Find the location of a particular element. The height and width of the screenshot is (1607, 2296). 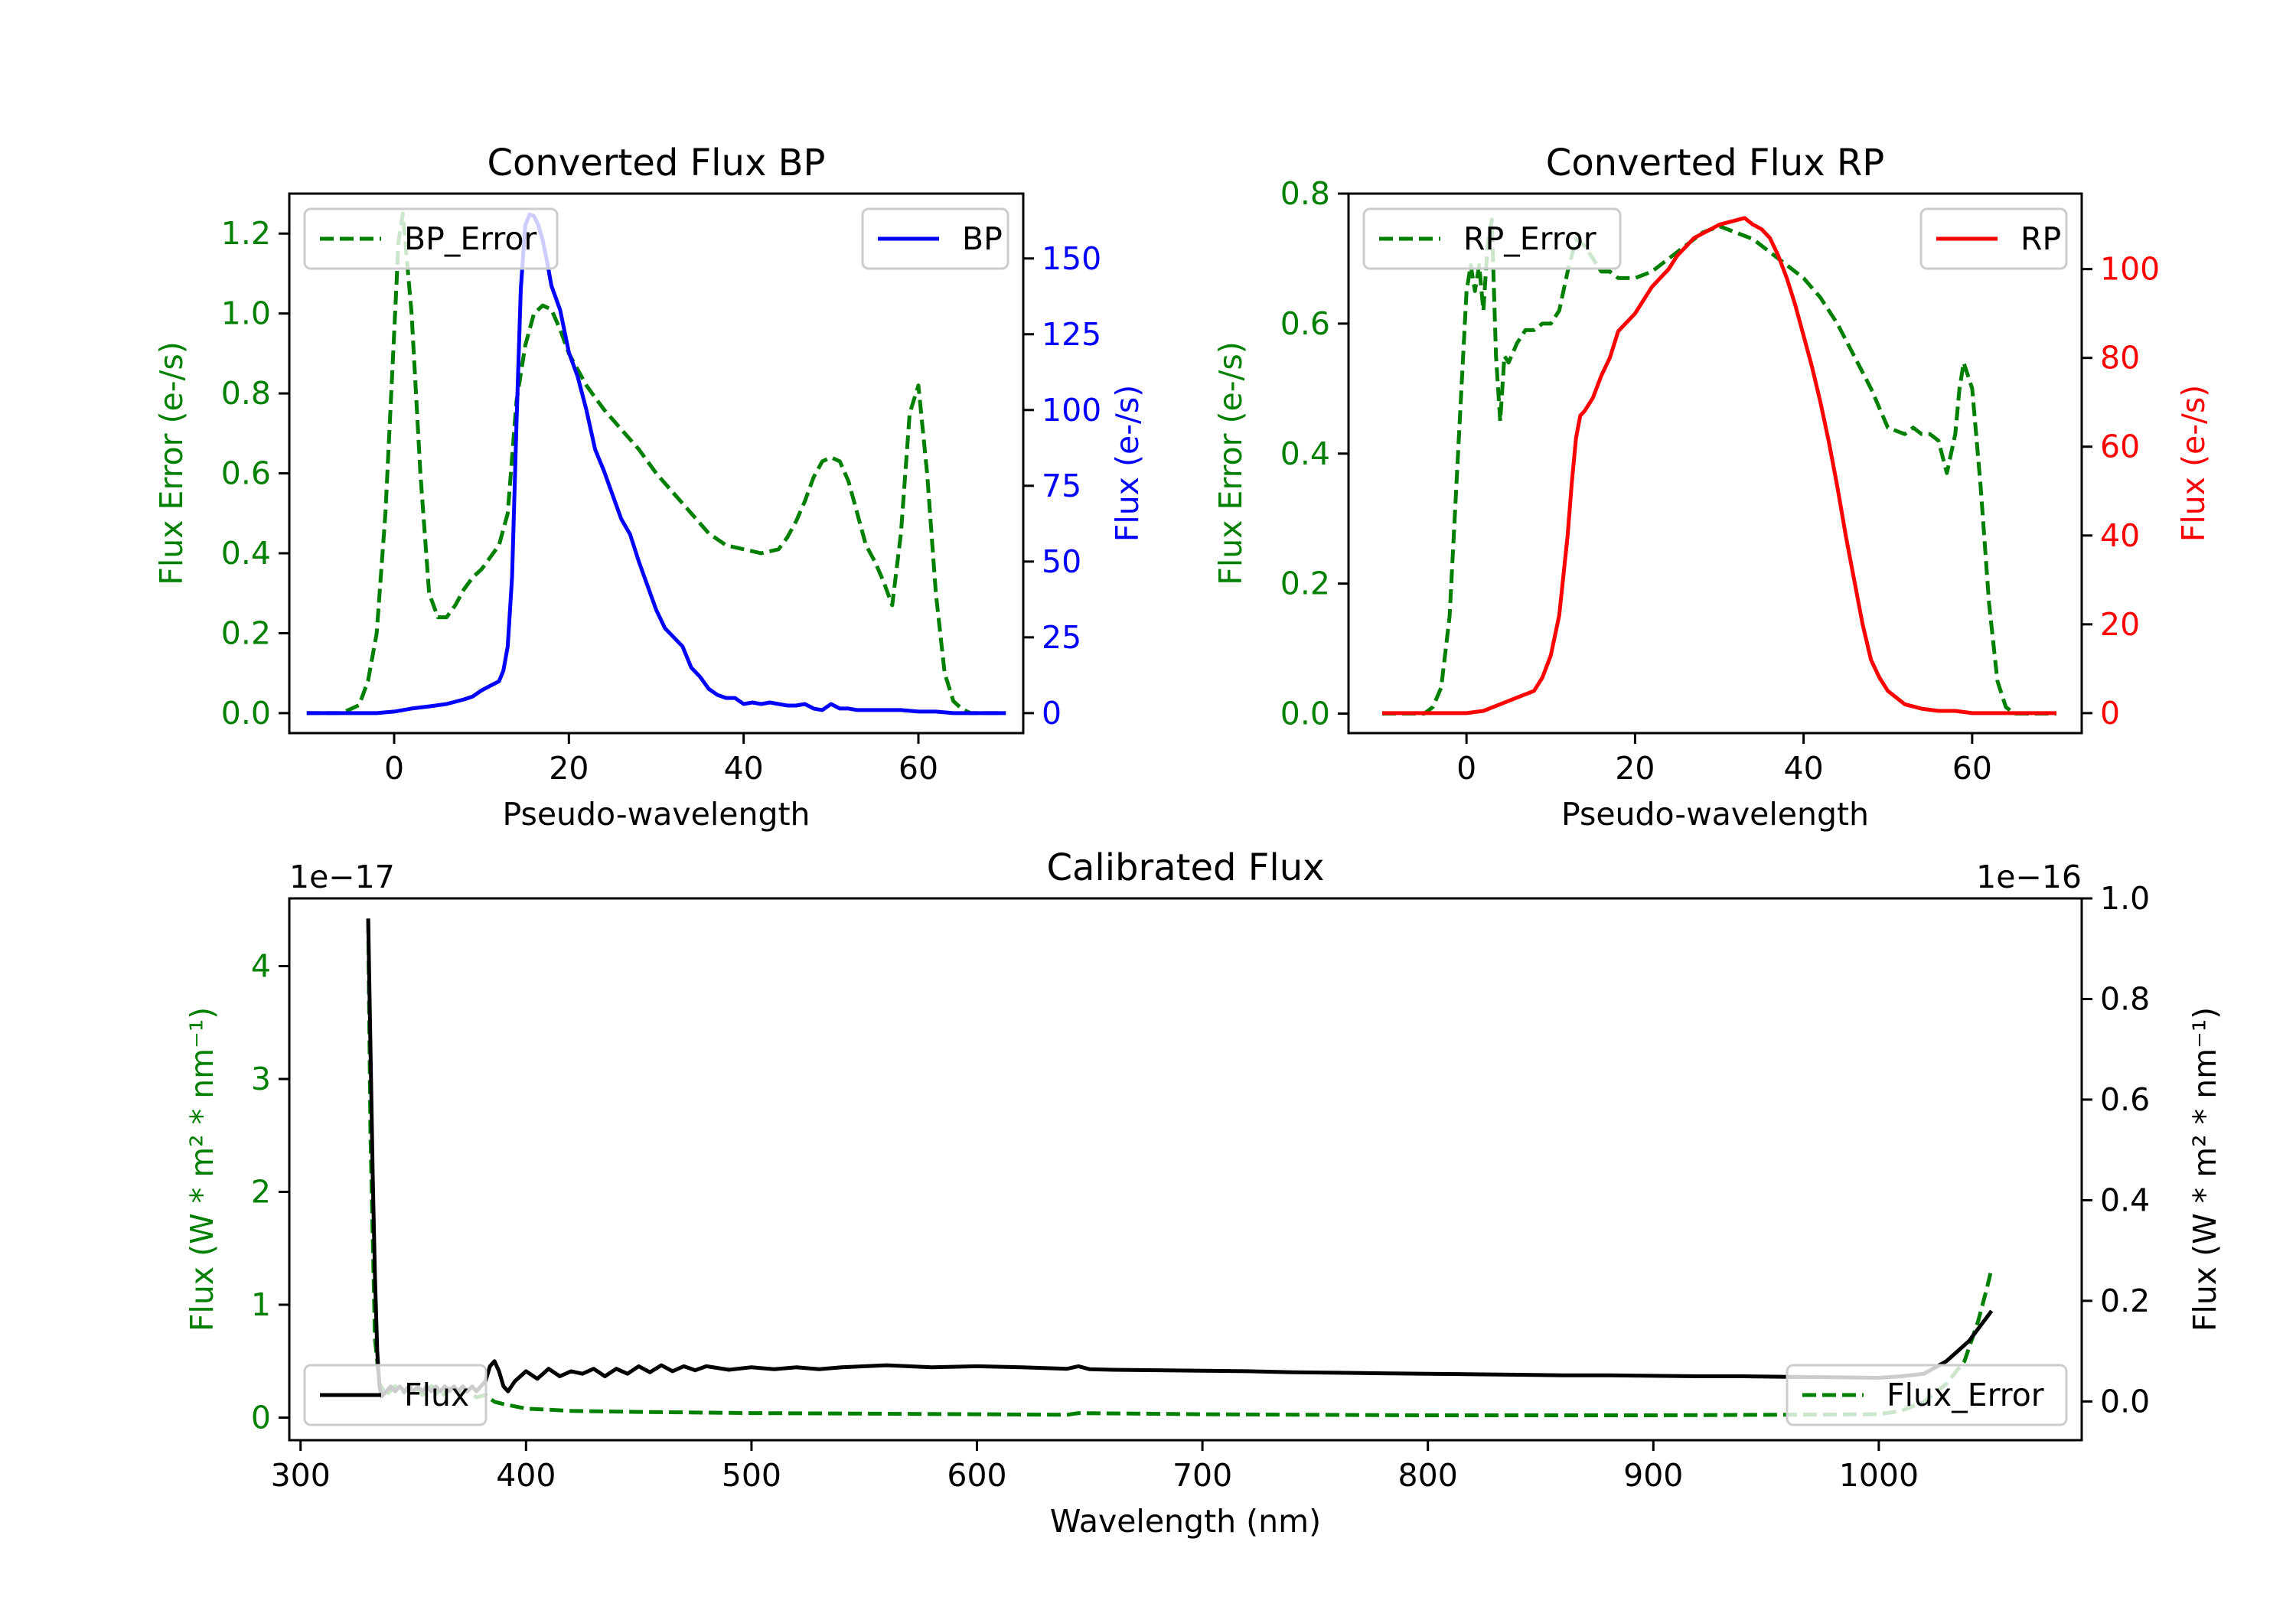

legend-flux_error: Flux_Error is located at coordinates (1927, 1395).